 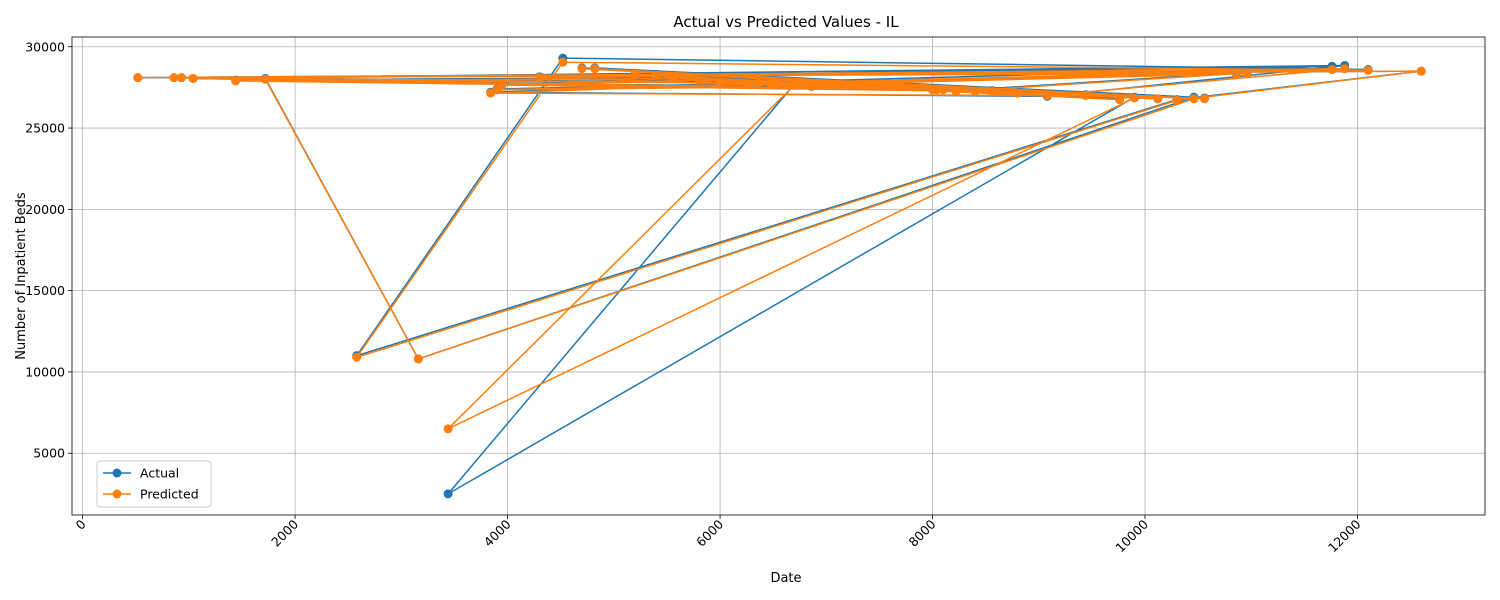 What do you see at coordinates (154, 484) in the screenshot?
I see `legend: Actual Predicted` at bounding box center [154, 484].